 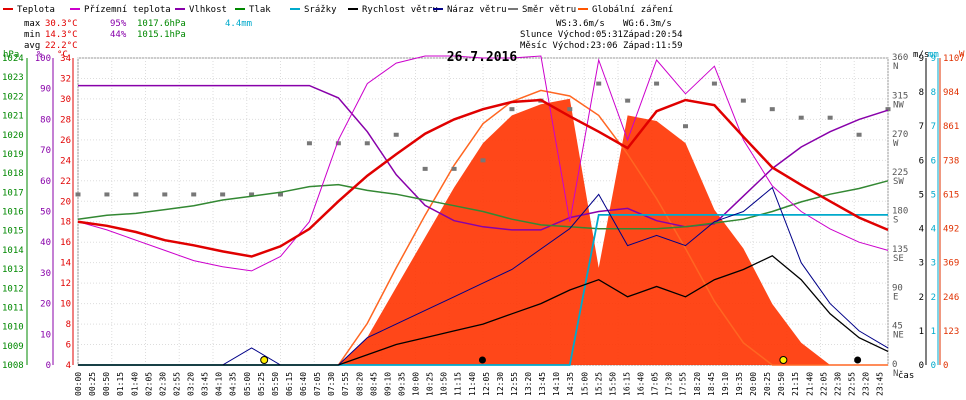 I want to click on x-axis-tick: 22:05, so click(x=823, y=384).